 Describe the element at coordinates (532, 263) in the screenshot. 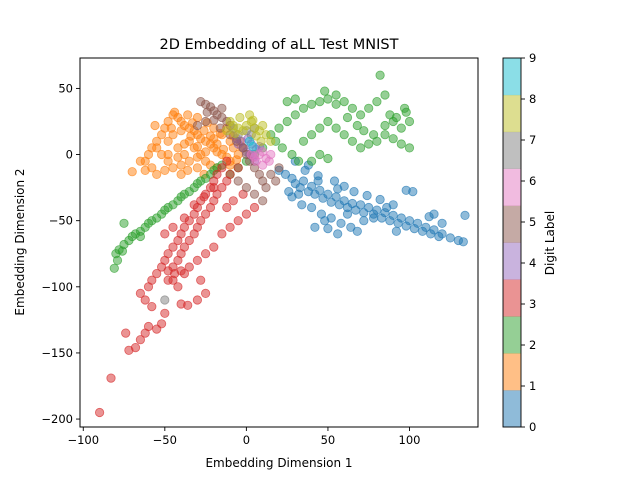

I see `colorbar-tick-label: 4` at that location.